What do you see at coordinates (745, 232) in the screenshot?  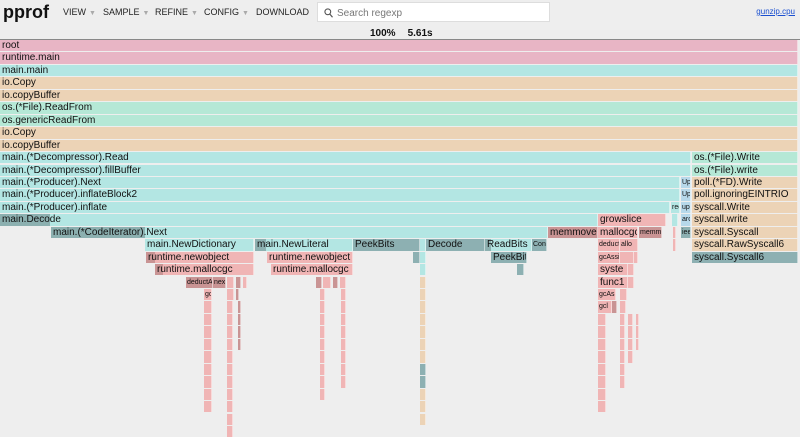 I see `frame-syscall-syscall: syscall.Syscall` at bounding box center [745, 232].